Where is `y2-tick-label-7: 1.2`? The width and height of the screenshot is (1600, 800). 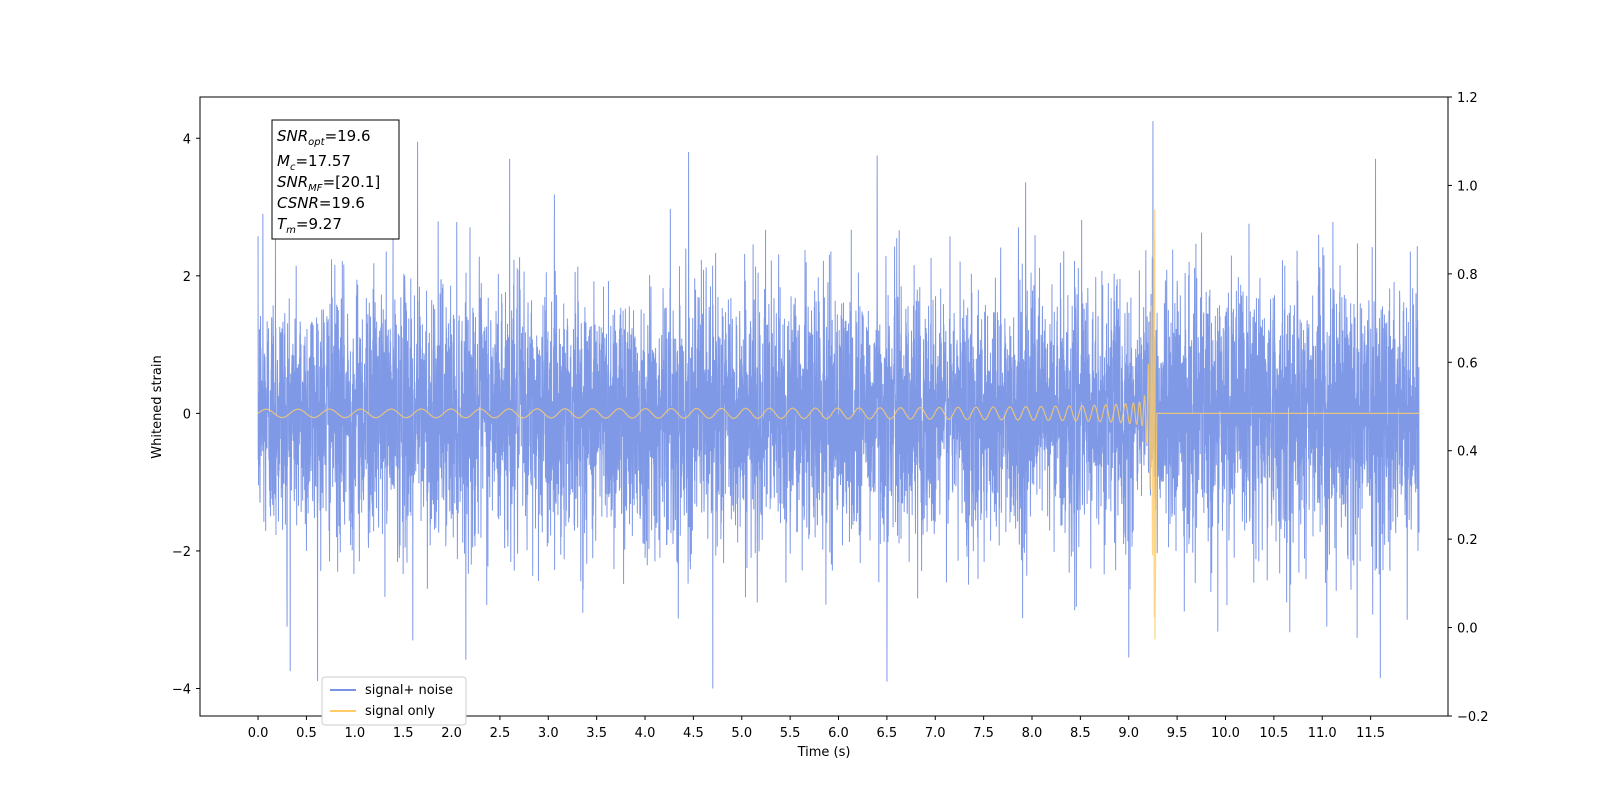 y2-tick-label-7: 1.2 is located at coordinates (1467, 98).